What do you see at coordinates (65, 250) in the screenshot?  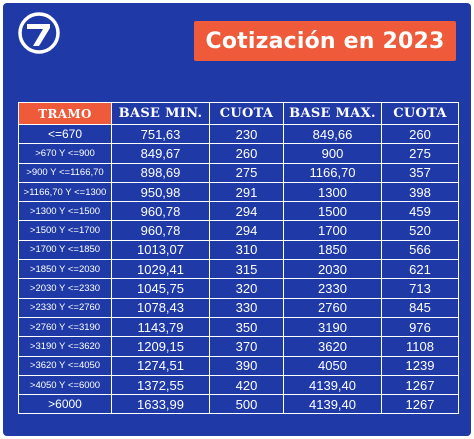 I see `cell-tramo: >1700 Y <=1850` at bounding box center [65, 250].